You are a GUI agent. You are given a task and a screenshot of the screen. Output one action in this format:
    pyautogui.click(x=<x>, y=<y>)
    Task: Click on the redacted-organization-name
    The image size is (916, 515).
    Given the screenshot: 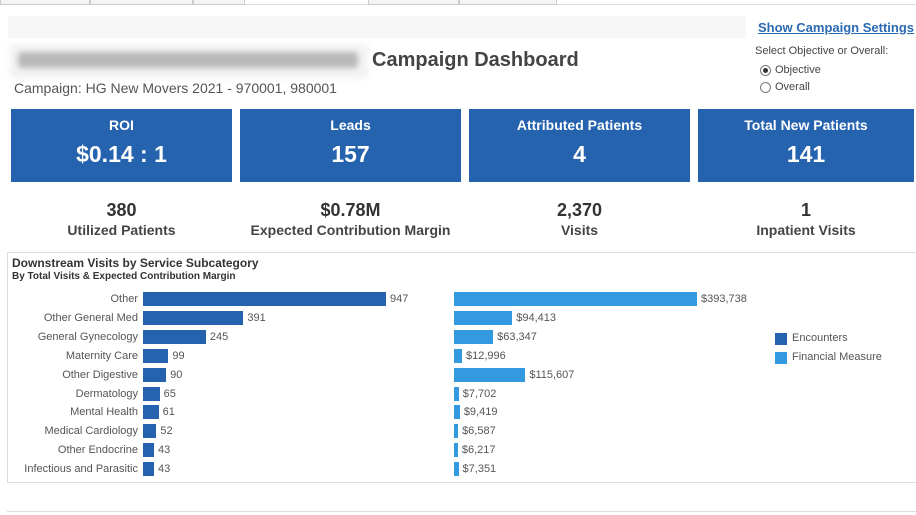 What is the action you would take?
    pyautogui.click(x=189, y=61)
    